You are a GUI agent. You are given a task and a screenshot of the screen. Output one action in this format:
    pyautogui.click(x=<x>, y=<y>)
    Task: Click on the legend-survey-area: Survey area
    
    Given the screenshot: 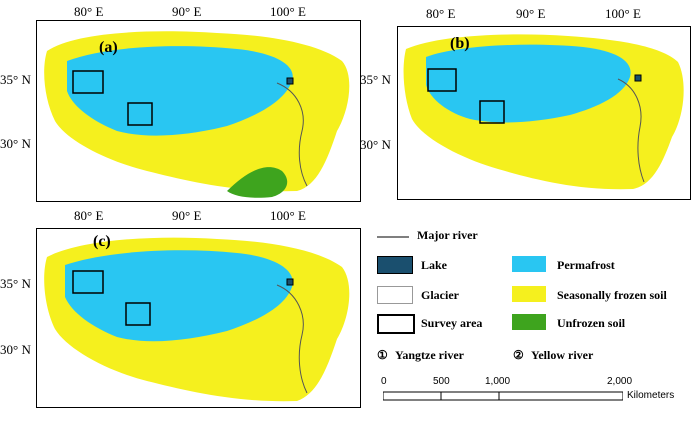 What is the action you would take?
    pyautogui.click(x=452, y=323)
    